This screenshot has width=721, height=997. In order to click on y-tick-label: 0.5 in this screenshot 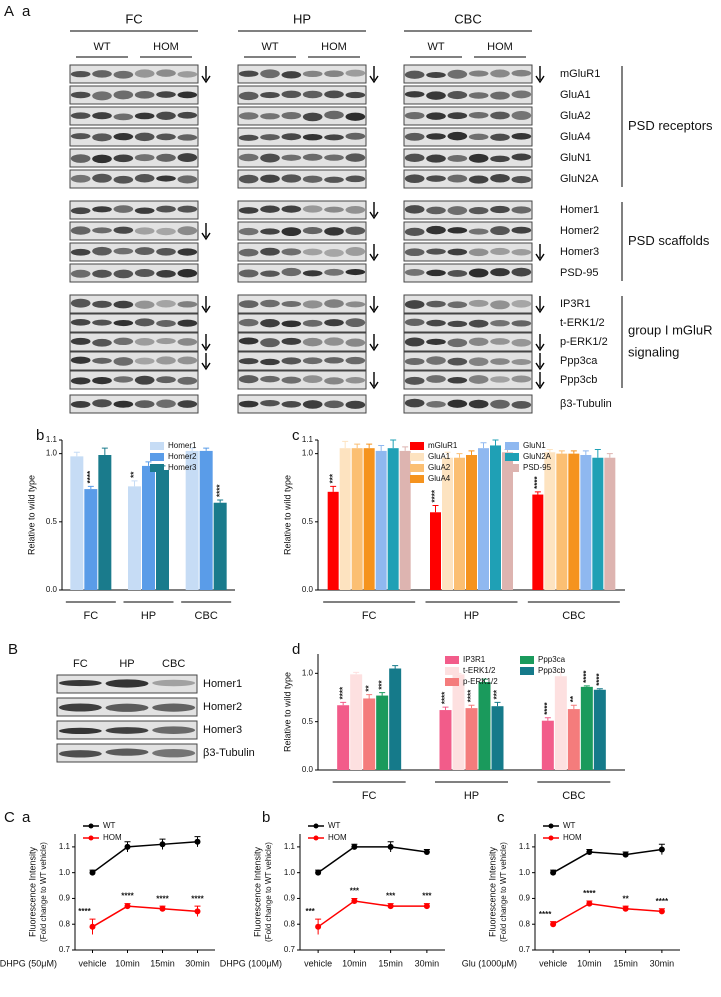, I will do `click(52, 521)`.